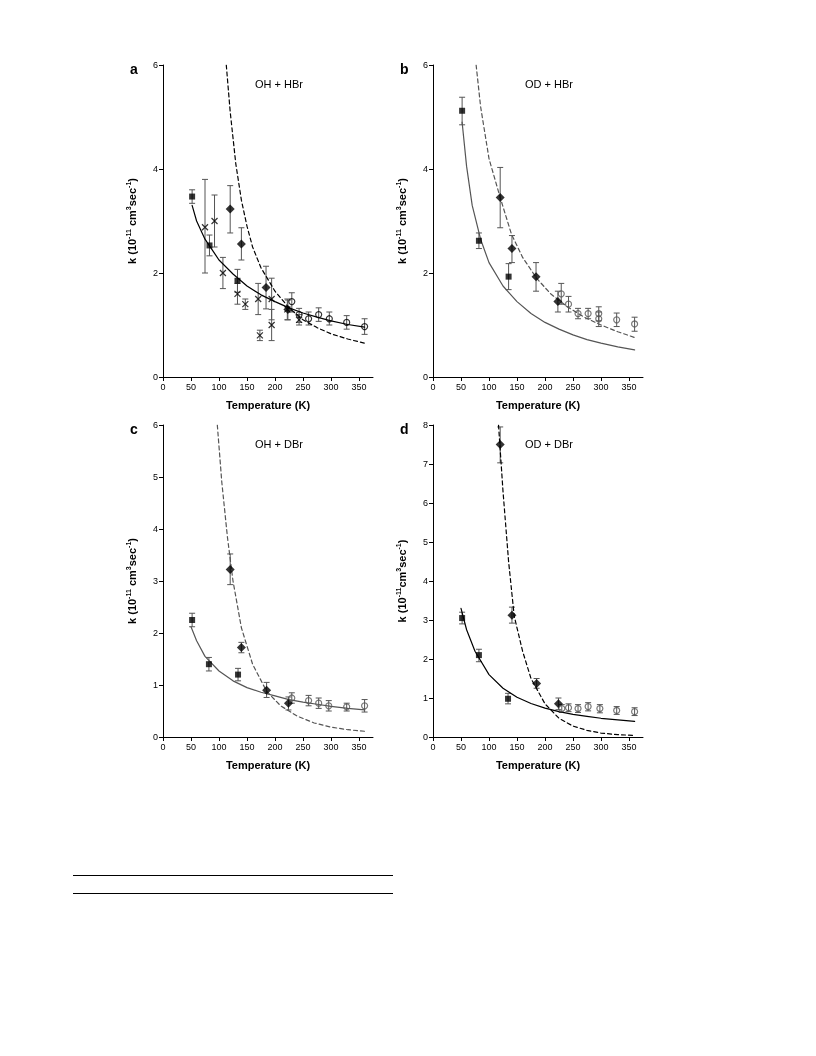  I want to click on line-series, so click(555, 201).